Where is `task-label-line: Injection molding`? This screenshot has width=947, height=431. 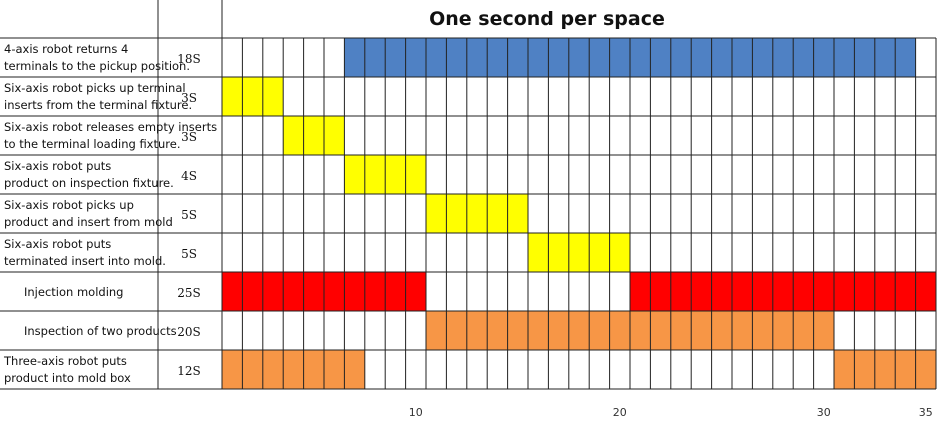
task-label-line: Injection molding is located at coordinates (73, 292).